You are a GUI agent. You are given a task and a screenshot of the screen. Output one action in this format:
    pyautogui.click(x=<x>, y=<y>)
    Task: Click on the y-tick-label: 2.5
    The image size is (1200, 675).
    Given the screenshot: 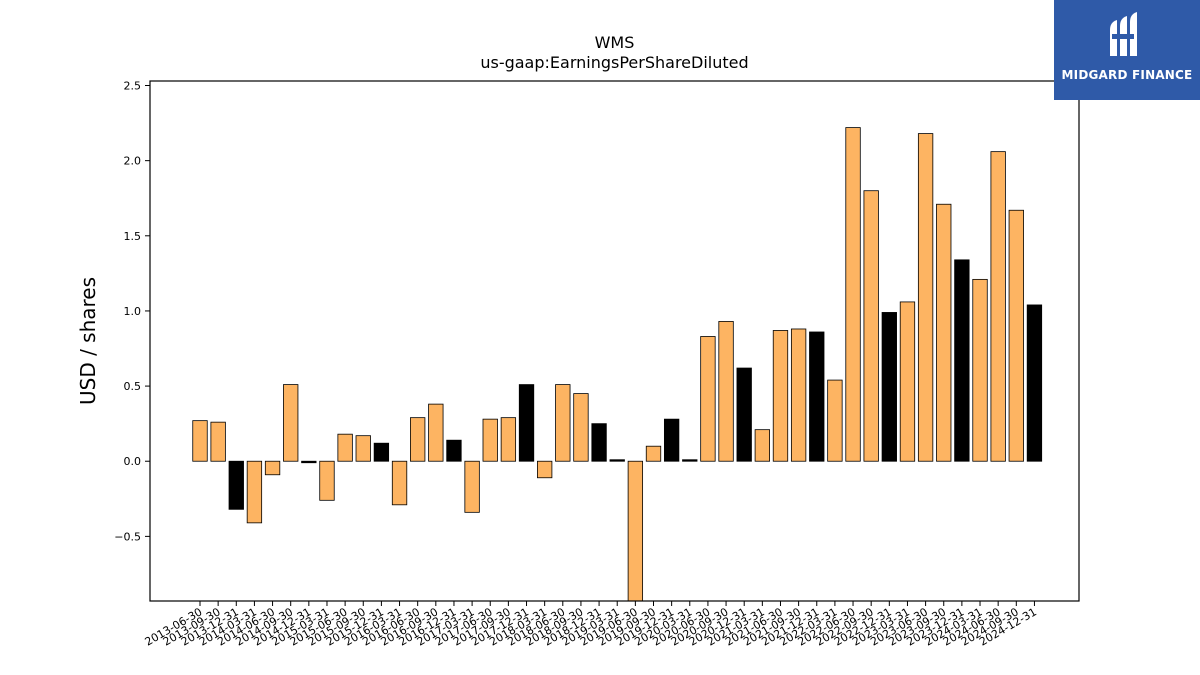 What is the action you would take?
    pyautogui.click(x=133, y=86)
    